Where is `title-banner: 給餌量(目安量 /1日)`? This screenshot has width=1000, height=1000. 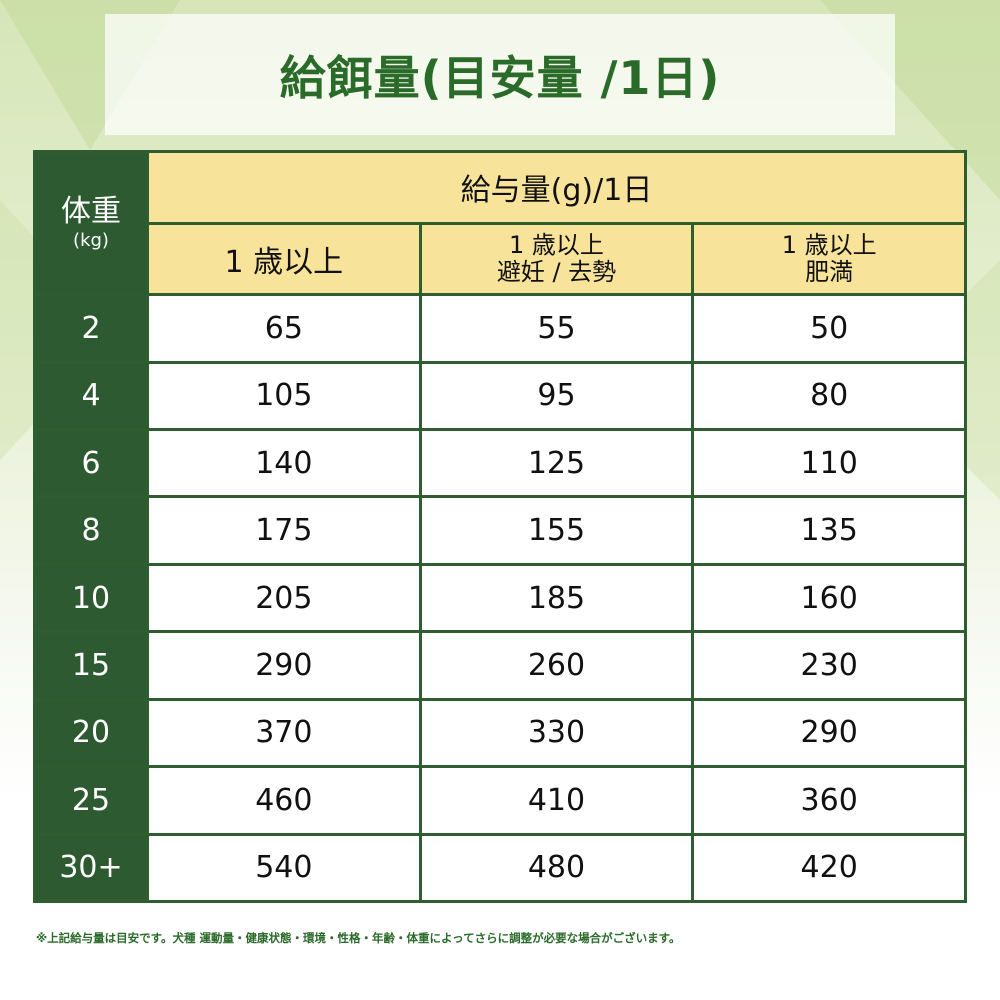 title-banner: 給餌量(目安量 /1日) is located at coordinates (500, 74).